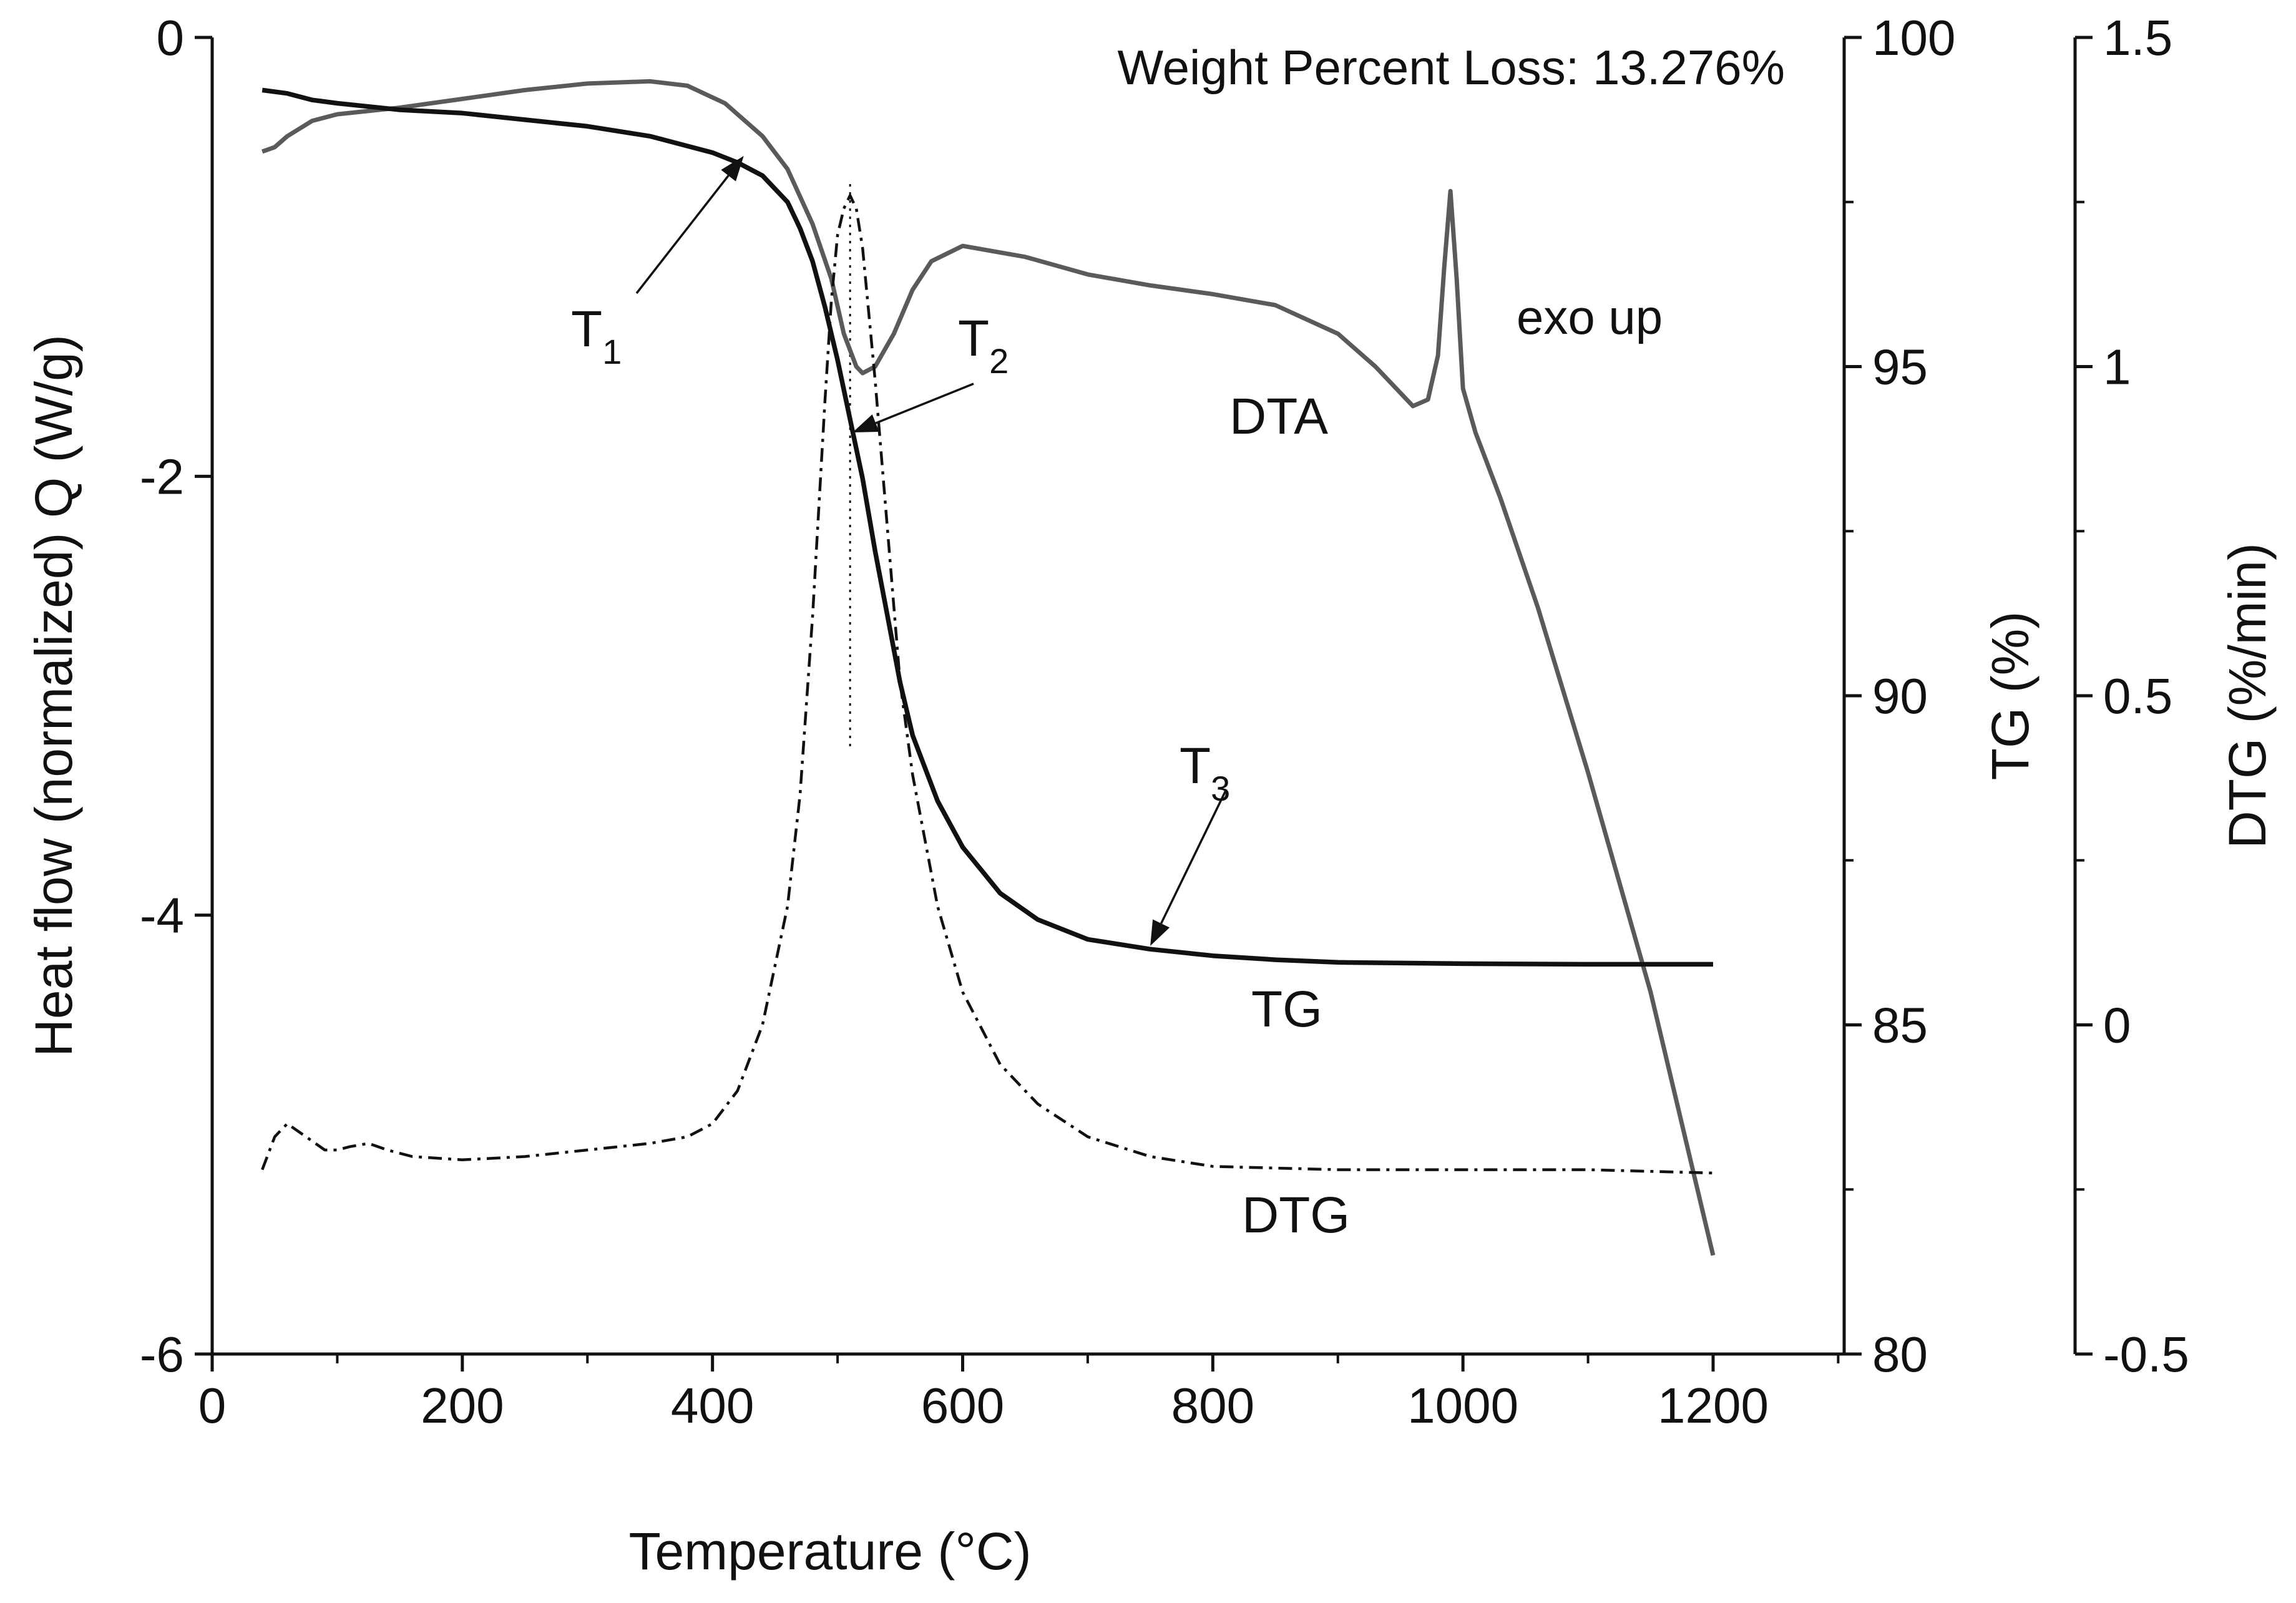 Image resolution: width=2296 pixels, height=1603 pixels. What do you see at coordinates (682, 235) in the screenshot?
I see `marker-arrow-line-t1` at bounding box center [682, 235].